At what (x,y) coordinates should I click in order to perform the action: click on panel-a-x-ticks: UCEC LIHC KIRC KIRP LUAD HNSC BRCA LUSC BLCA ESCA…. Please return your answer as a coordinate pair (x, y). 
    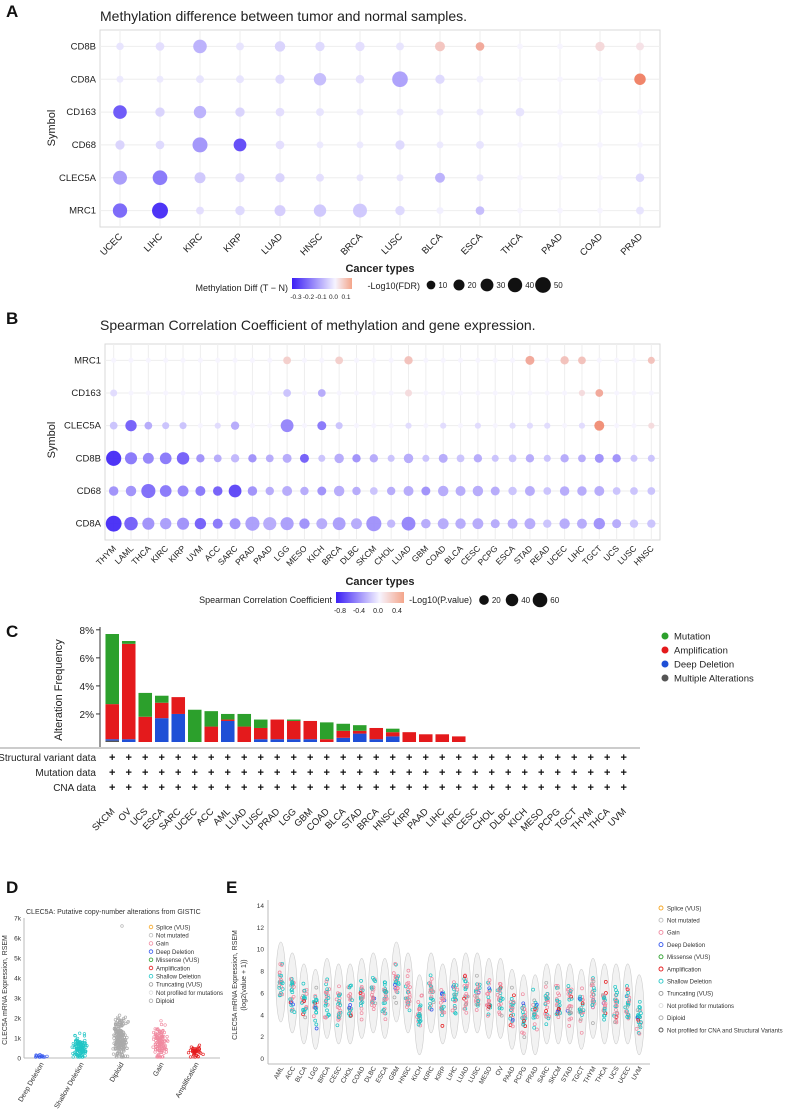
    Looking at the image, I should click on (371, 245).